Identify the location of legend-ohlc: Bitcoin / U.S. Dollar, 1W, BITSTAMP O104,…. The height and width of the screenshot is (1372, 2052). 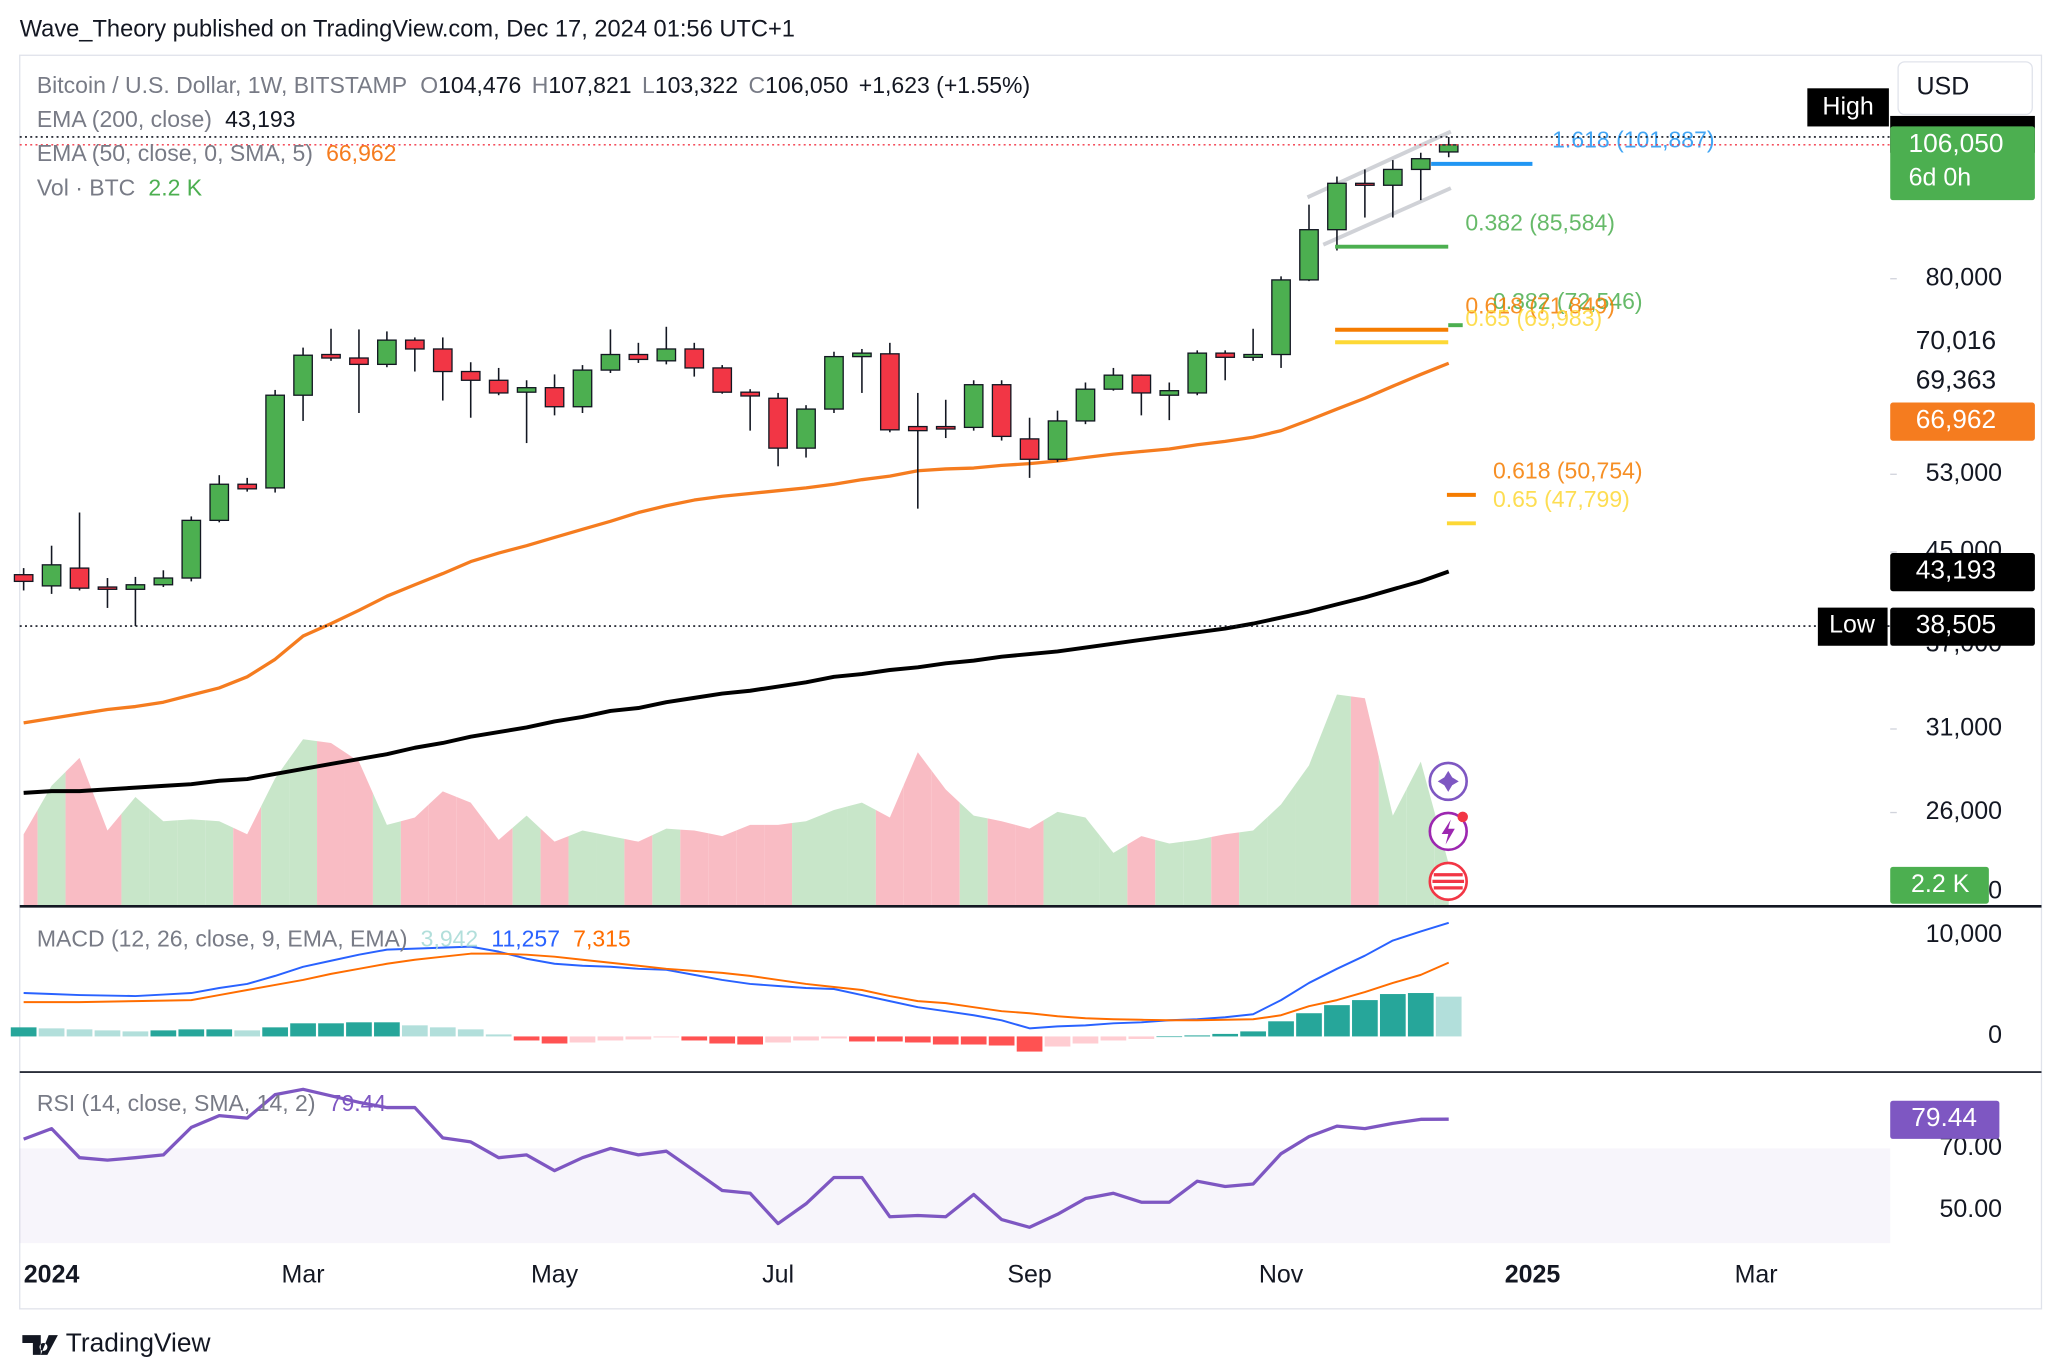
(533, 85).